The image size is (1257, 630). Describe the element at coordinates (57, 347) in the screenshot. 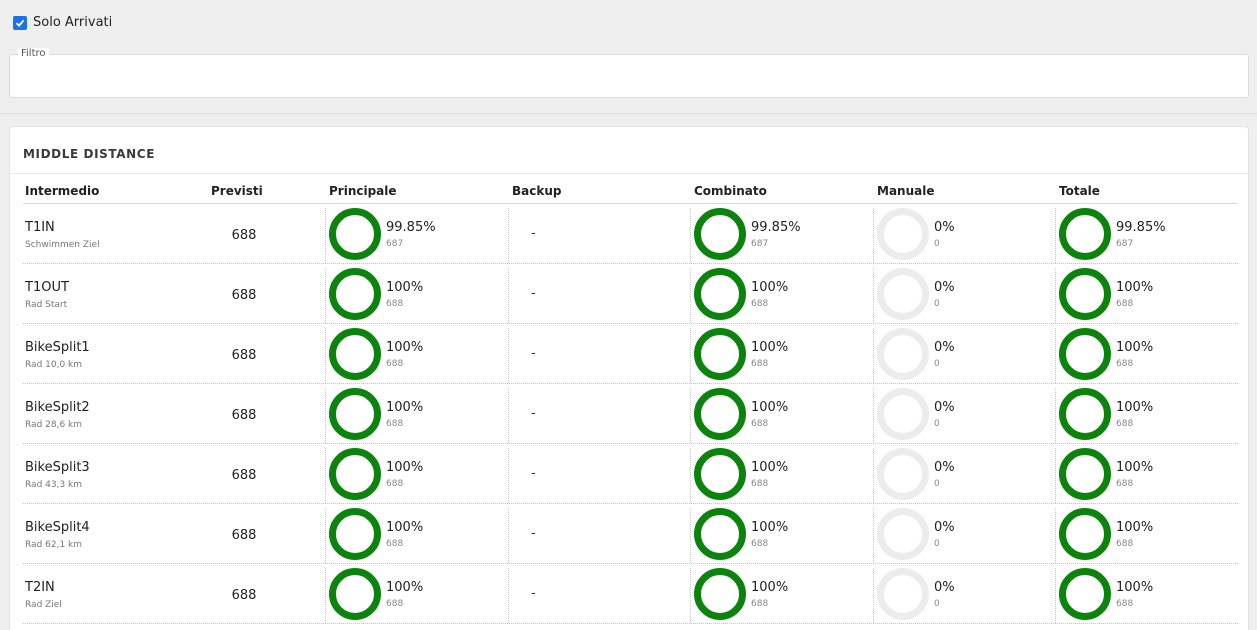

I see `split-name: BikeSplit1` at that location.